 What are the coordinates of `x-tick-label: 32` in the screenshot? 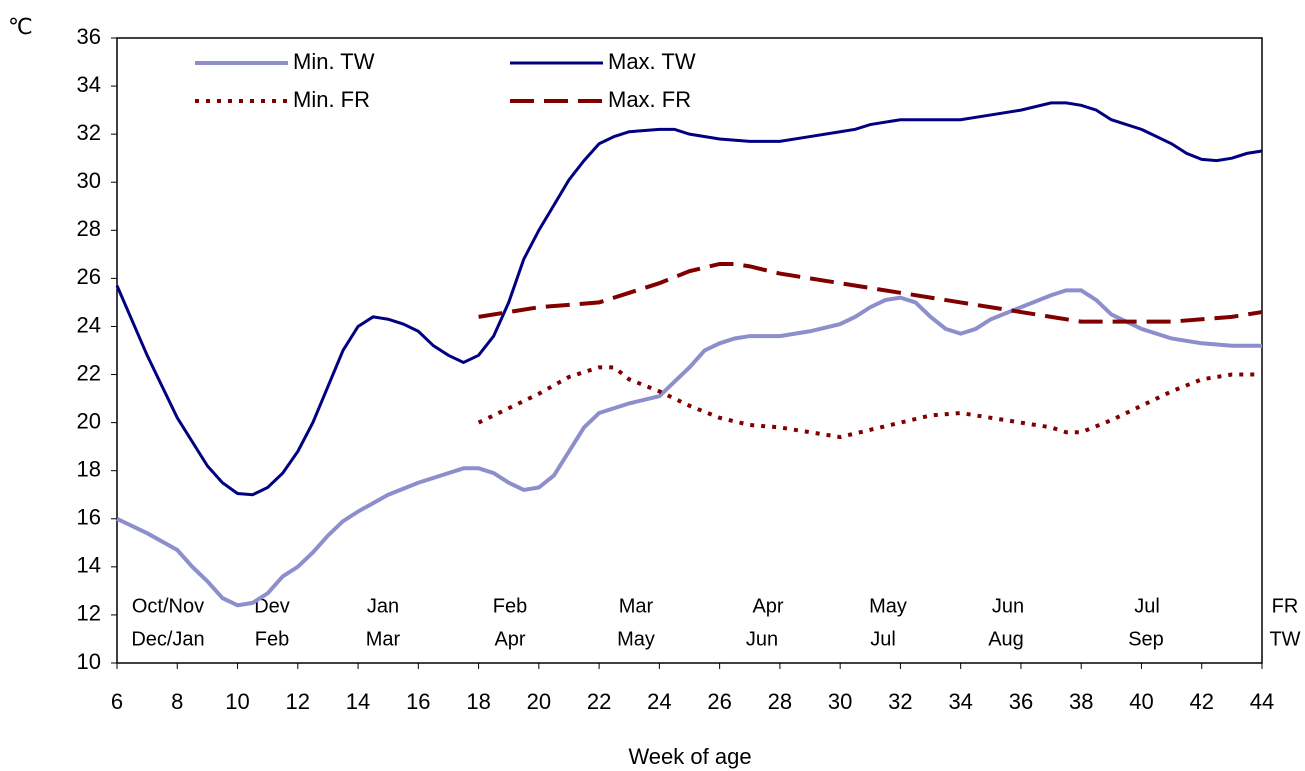 It's located at (900, 701).